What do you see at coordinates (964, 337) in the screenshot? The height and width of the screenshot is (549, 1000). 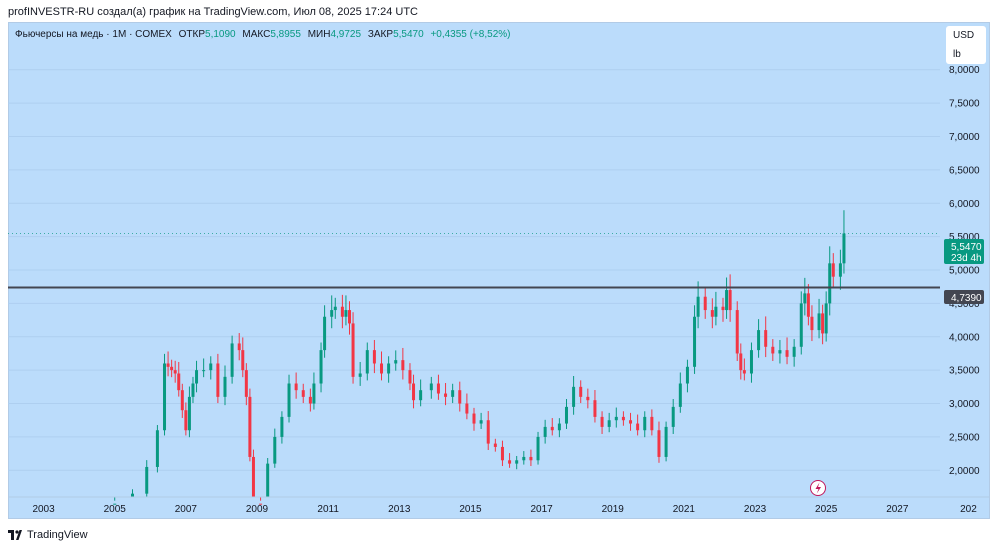 I see `y-tick-label: 4,0000` at bounding box center [964, 337].